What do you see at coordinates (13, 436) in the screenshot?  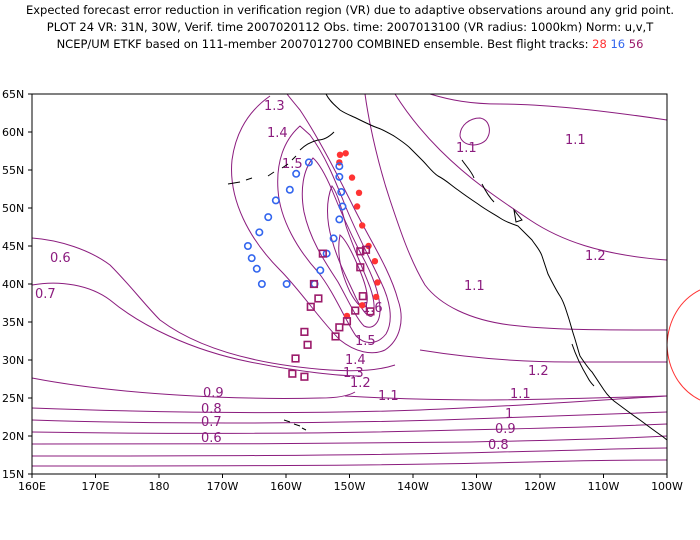 I see `lat-tick-label: 20N` at bounding box center [13, 436].